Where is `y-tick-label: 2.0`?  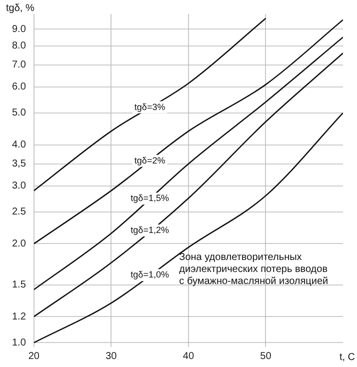 y-tick-label: 2.0 is located at coordinates (19, 244).